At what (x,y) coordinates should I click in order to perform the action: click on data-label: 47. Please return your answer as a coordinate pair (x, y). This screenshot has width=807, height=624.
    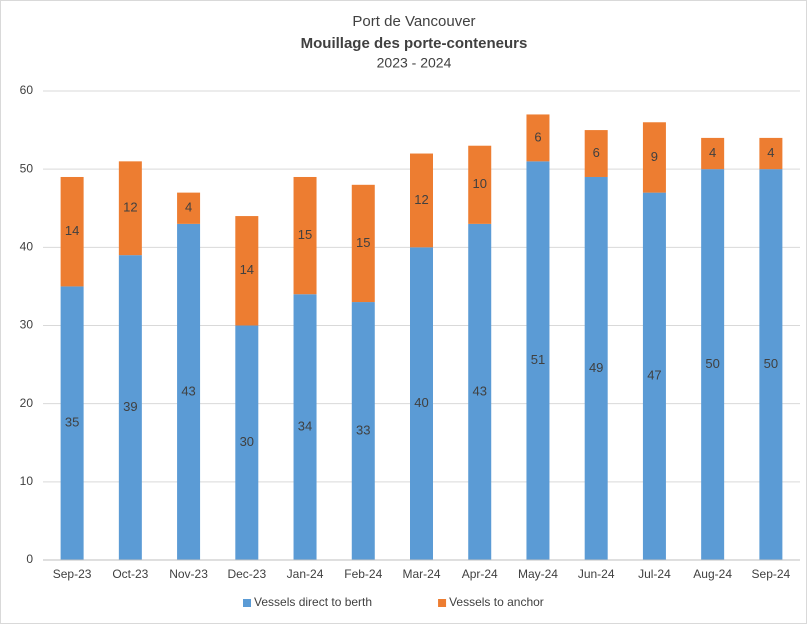
    Looking at the image, I should click on (654, 375).